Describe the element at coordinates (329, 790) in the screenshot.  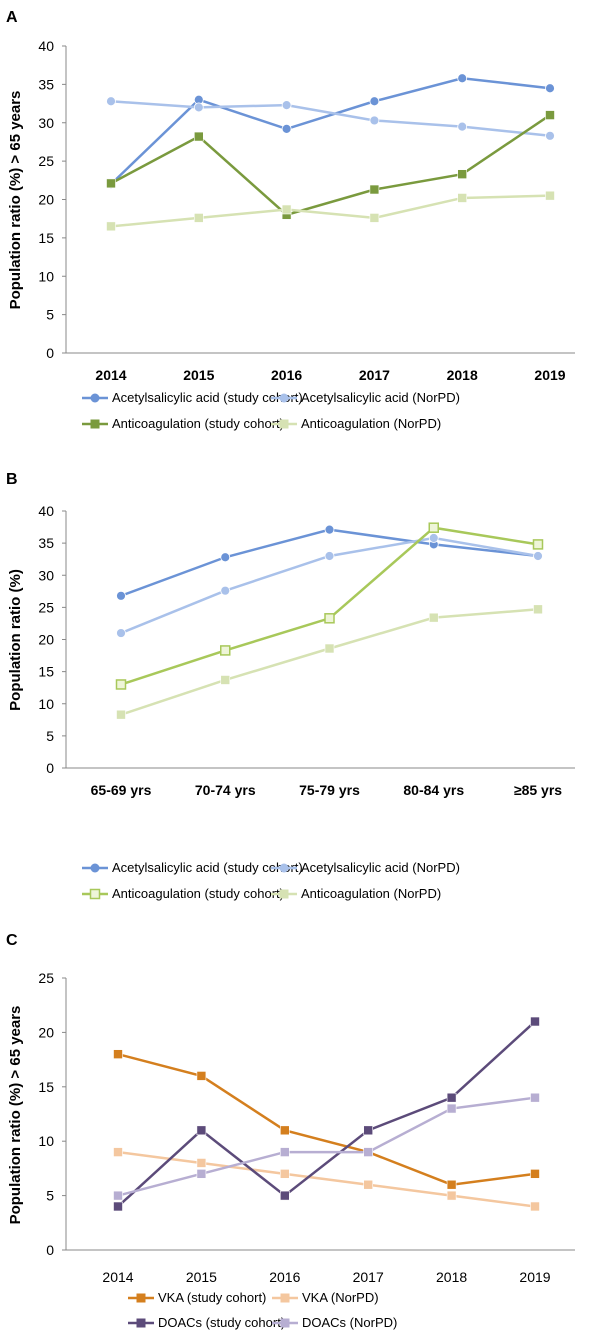
I see `x-tick-label: 75-79 yrs` at that location.